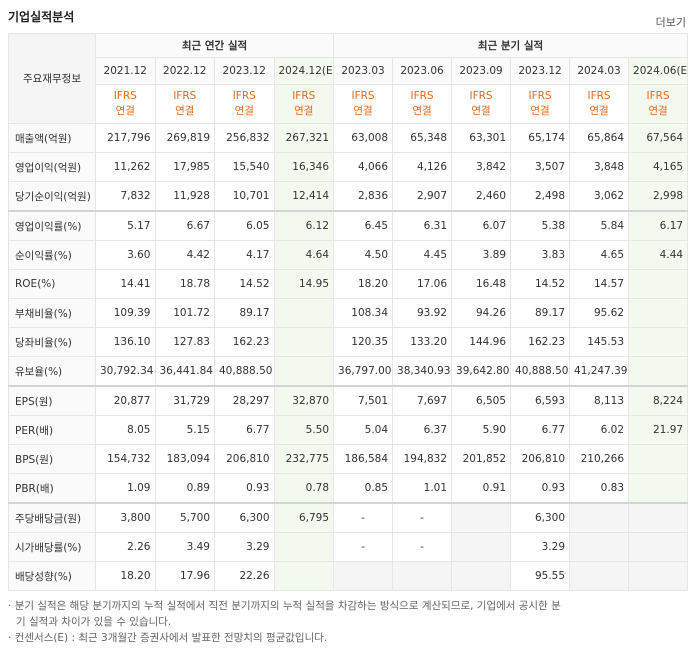  Describe the element at coordinates (348, 547) in the screenshot. I see `data-row: 시가배당률(%) 2.26 3.49 3.29- -3.29` at that location.